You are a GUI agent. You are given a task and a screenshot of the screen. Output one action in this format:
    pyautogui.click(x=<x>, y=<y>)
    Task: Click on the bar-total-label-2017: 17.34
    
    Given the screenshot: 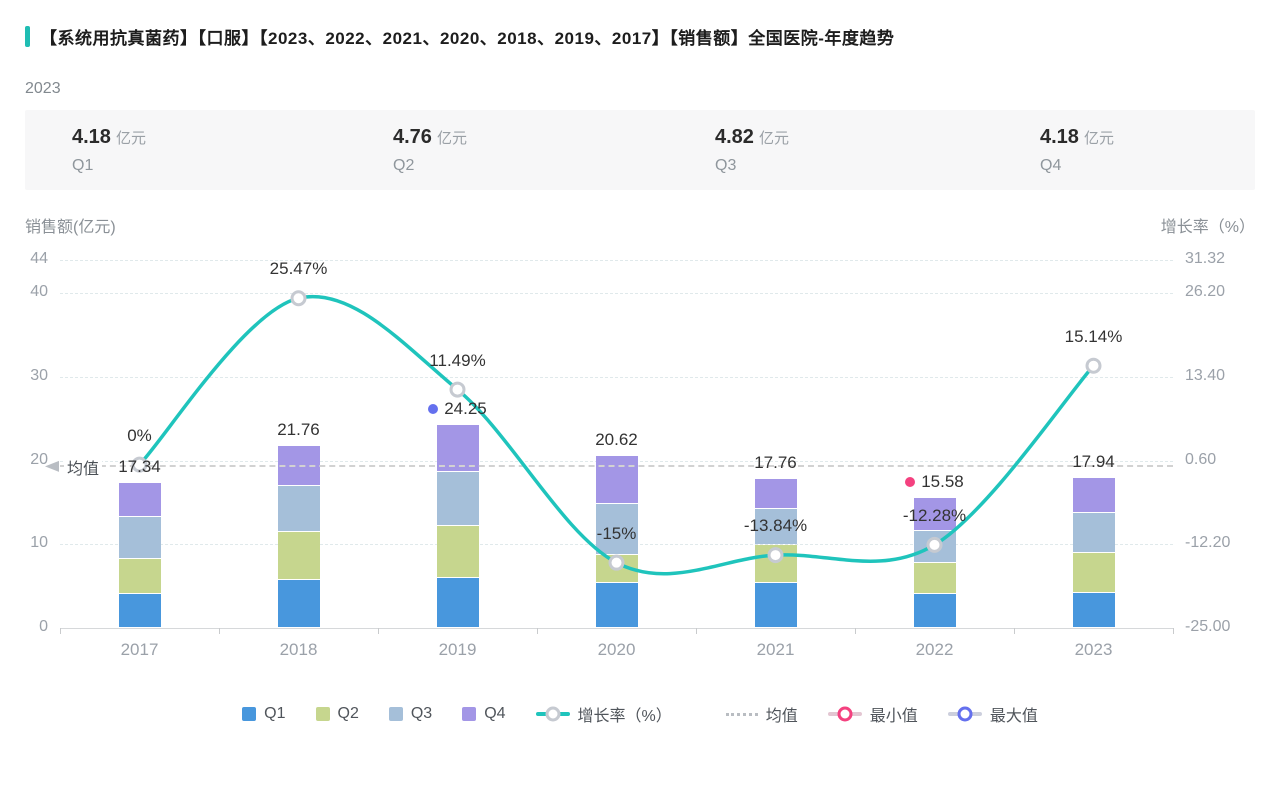 What is the action you would take?
    pyautogui.click(x=140, y=467)
    